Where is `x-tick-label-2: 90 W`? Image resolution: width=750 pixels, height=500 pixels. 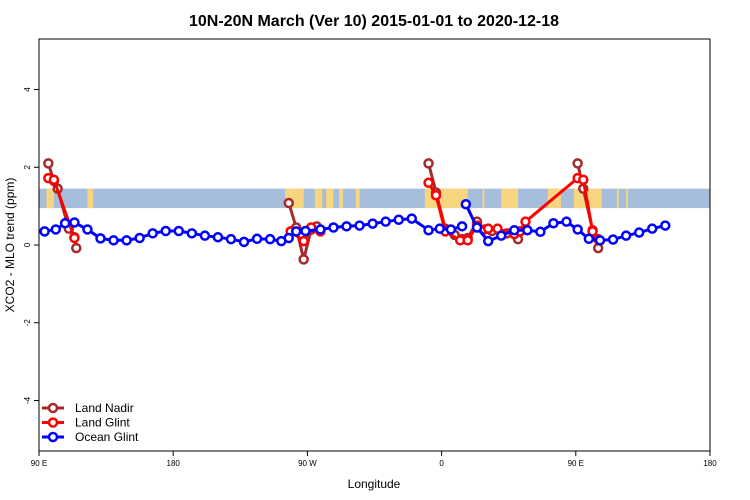 x-tick-label-2: 90 W is located at coordinates (307, 463).